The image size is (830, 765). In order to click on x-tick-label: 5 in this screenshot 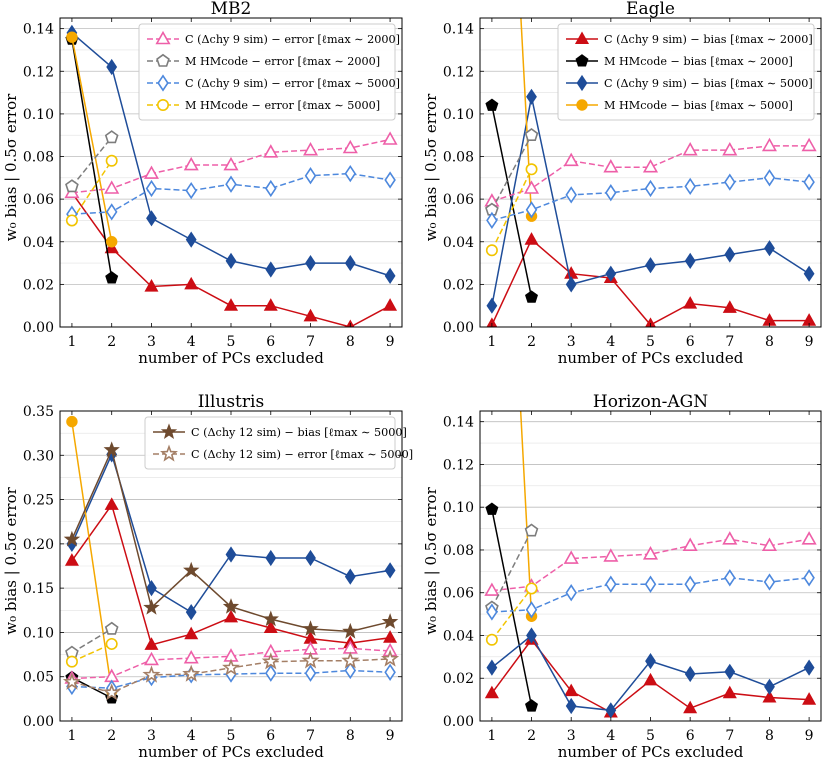, I will do `click(231, 736)`.